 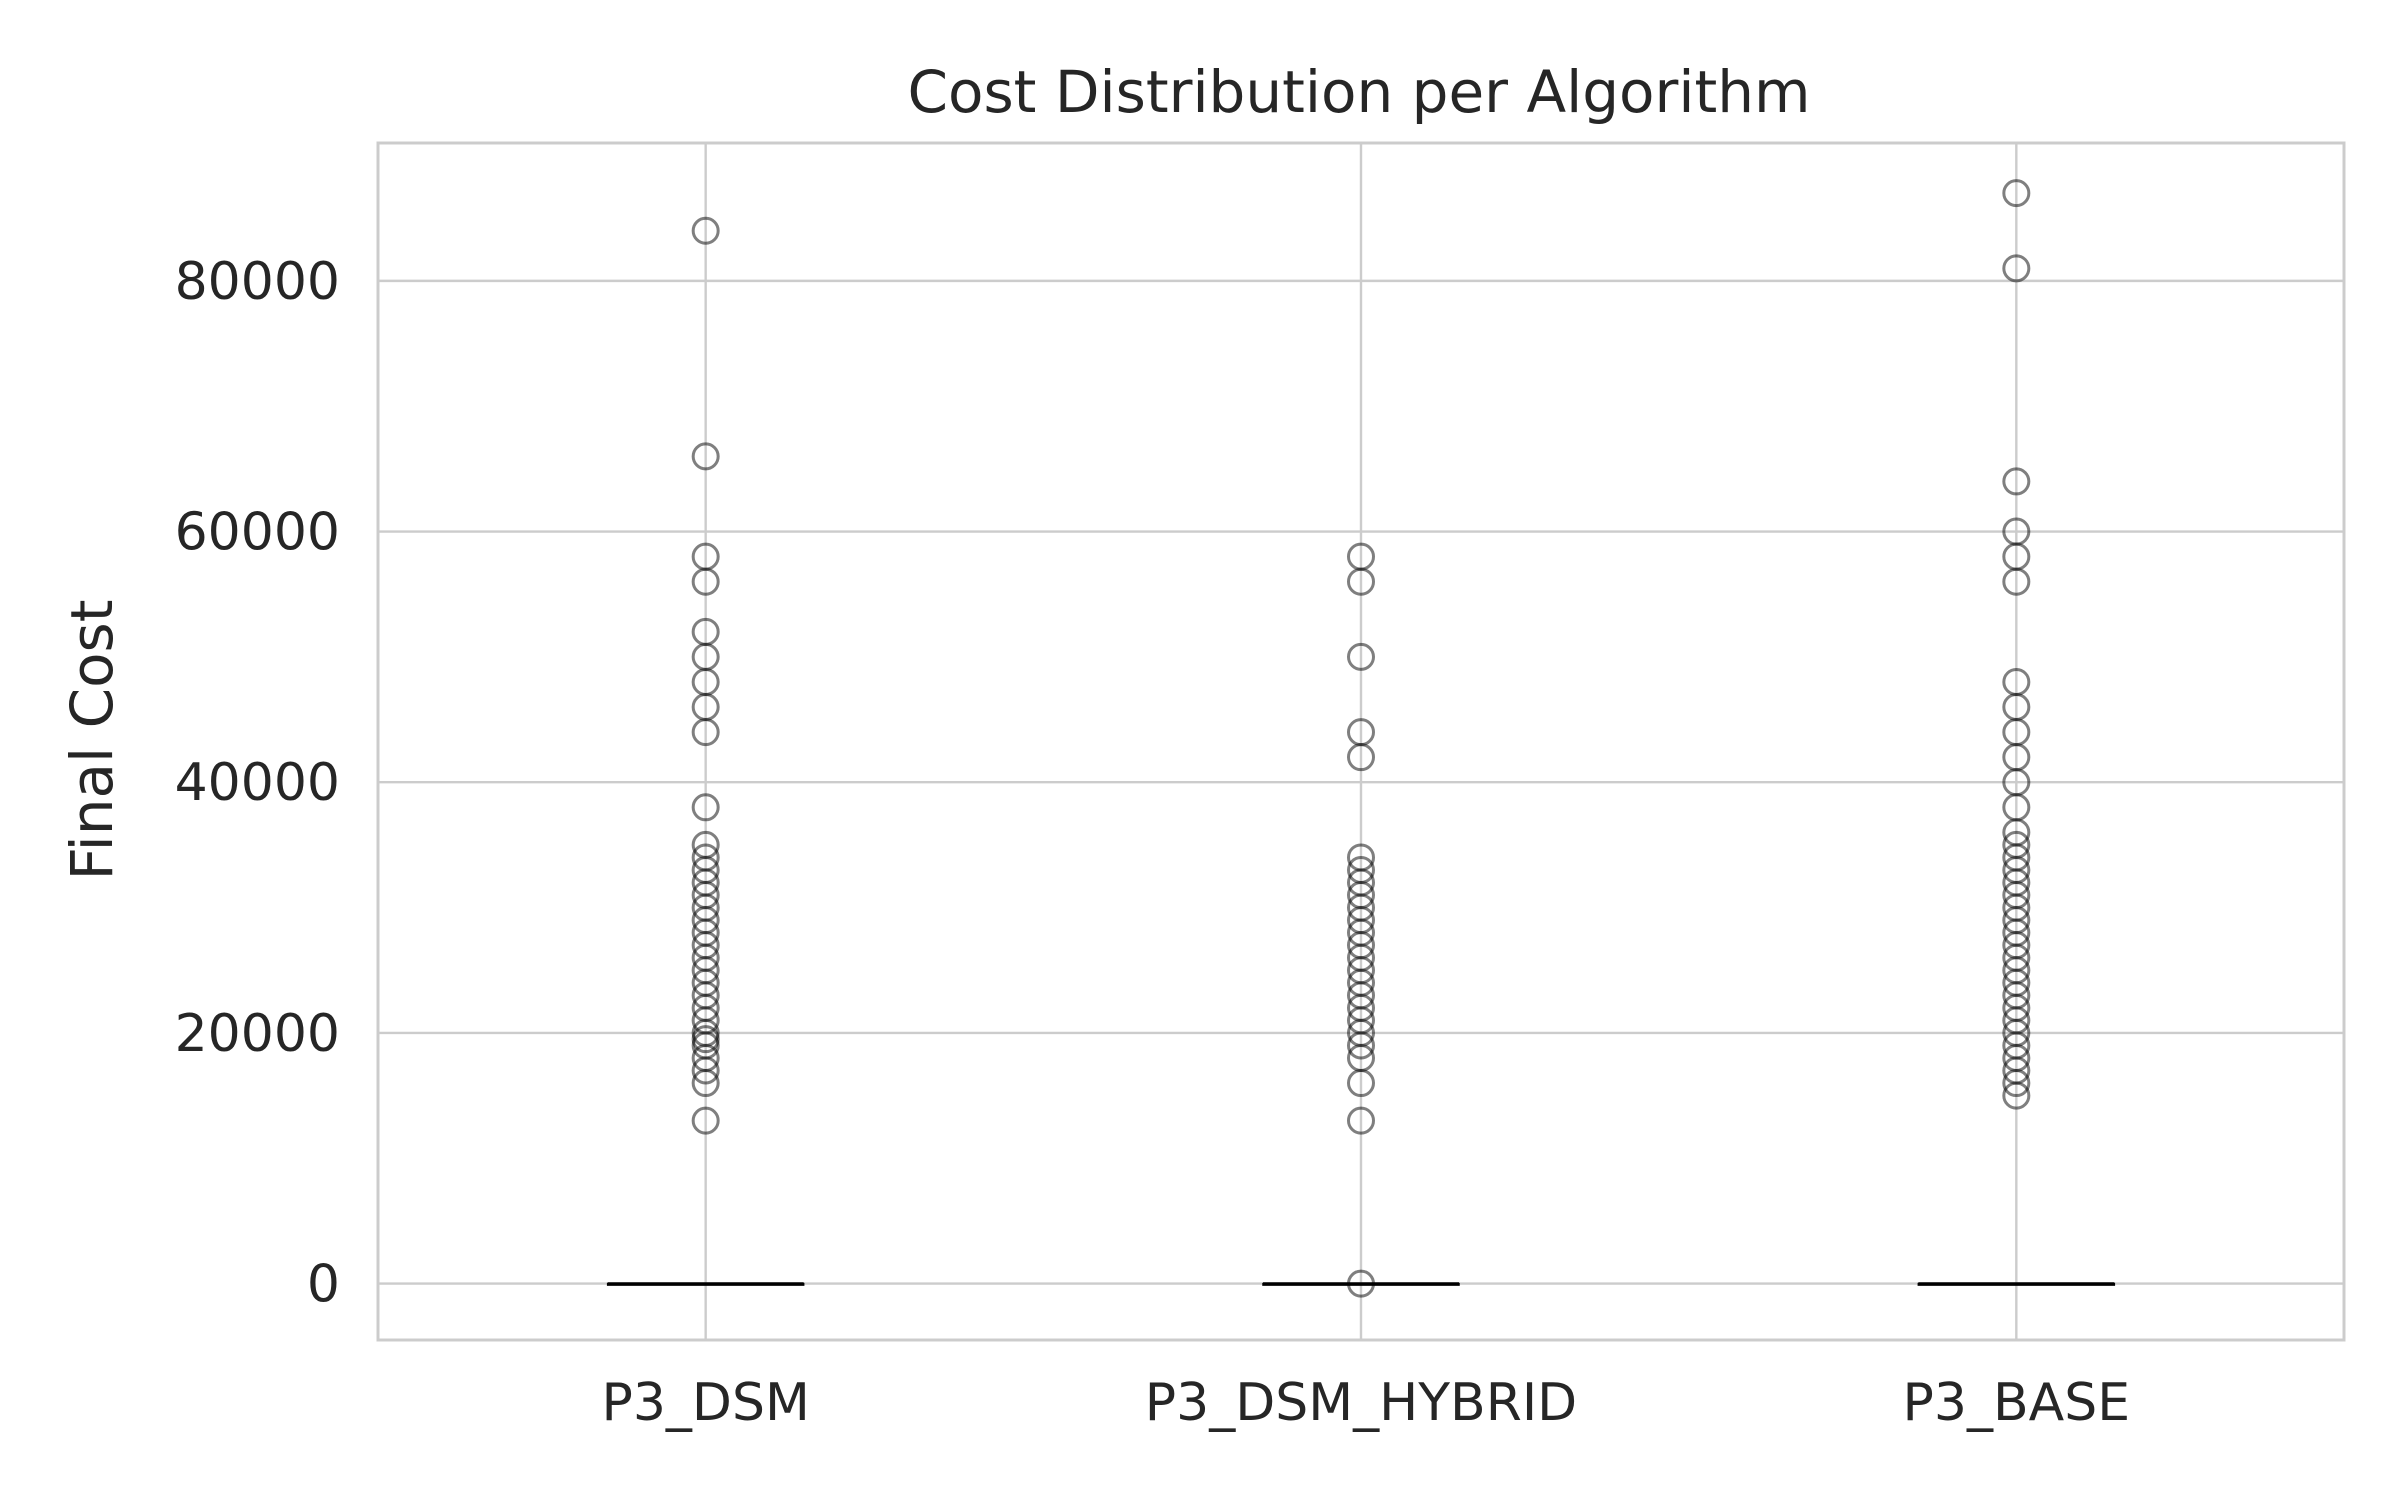 What do you see at coordinates (323, 1285) in the screenshot?
I see `y-tick-label: 0` at bounding box center [323, 1285].